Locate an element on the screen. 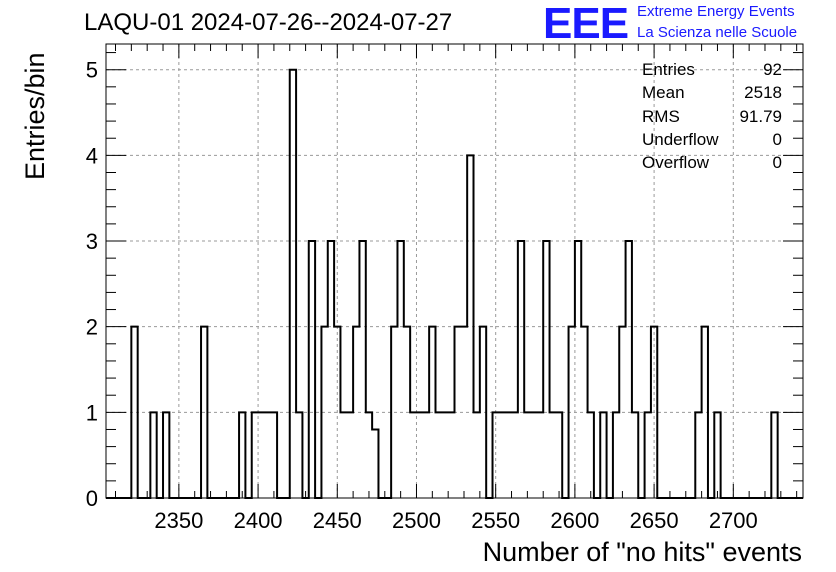  stats-label: Entries is located at coordinates (668, 69).